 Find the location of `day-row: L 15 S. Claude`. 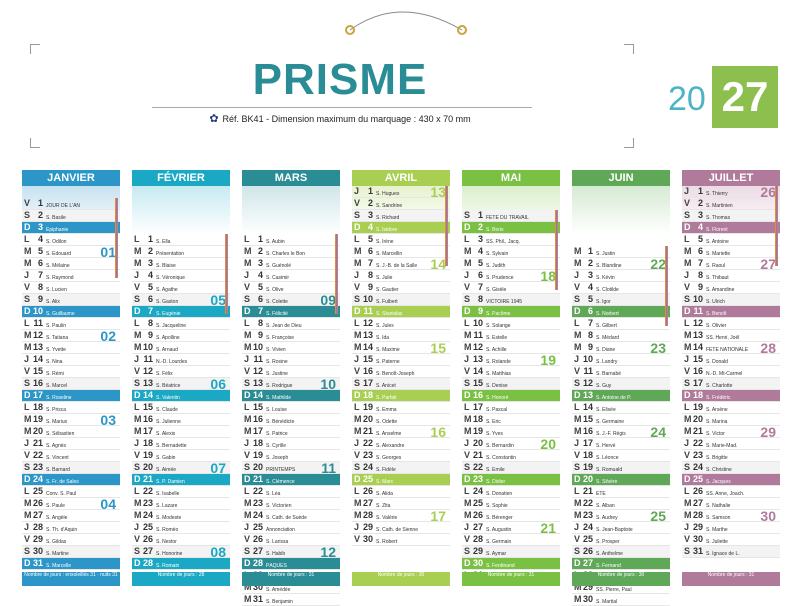

day-row: L 15 S. Claude is located at coordinates (181, 408).